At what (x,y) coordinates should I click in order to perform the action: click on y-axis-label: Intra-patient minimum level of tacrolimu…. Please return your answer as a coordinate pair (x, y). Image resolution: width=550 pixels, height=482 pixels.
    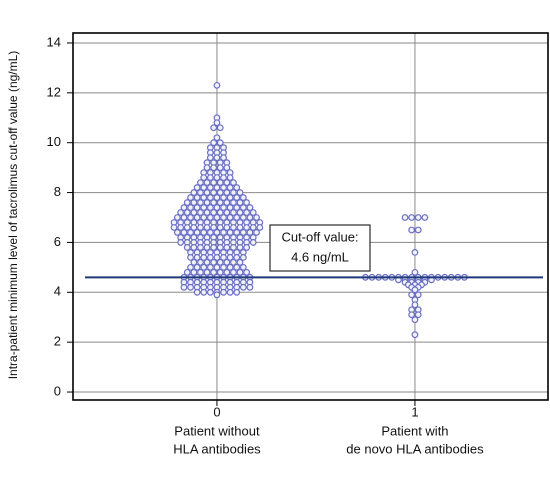
    Looking at the image, I should click on (13, 215).